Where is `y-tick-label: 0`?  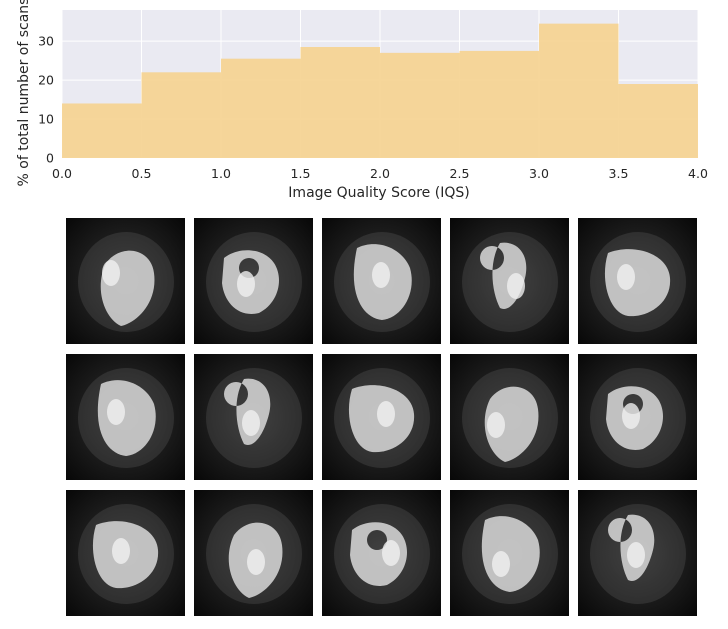 y-tick-label: 0 is located at coordinates (50, 158).